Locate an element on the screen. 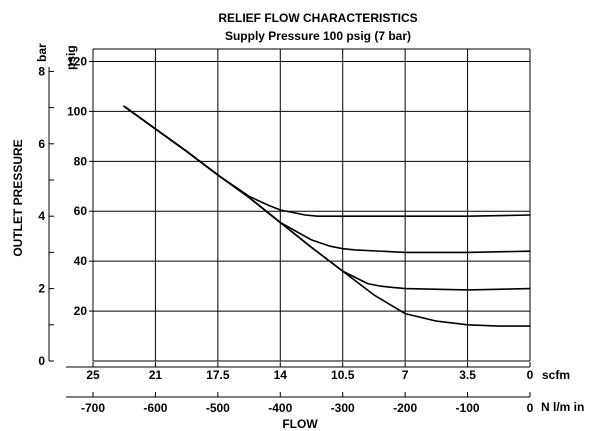  psig-tick-label: 60 is located at coordinates (81, 211).